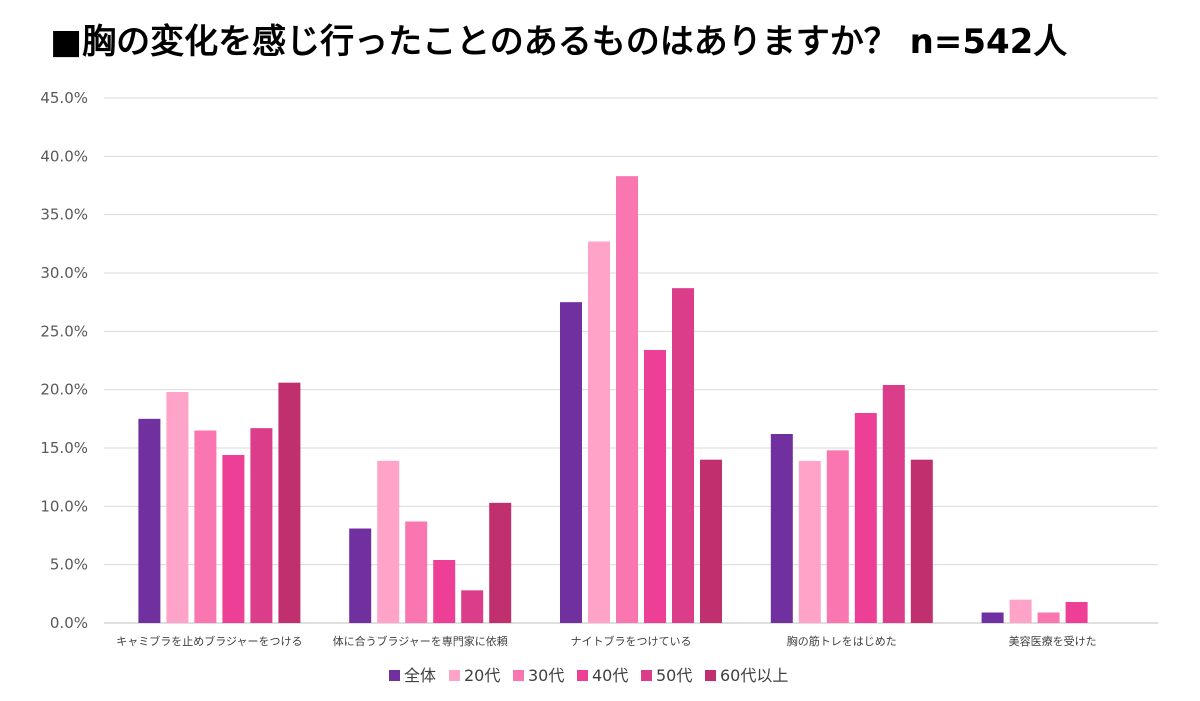  What do you see at coordinates (64, 448) in the screenshot?
I see `y-tick-label: 15.0%` at bounding box center [64, 448].